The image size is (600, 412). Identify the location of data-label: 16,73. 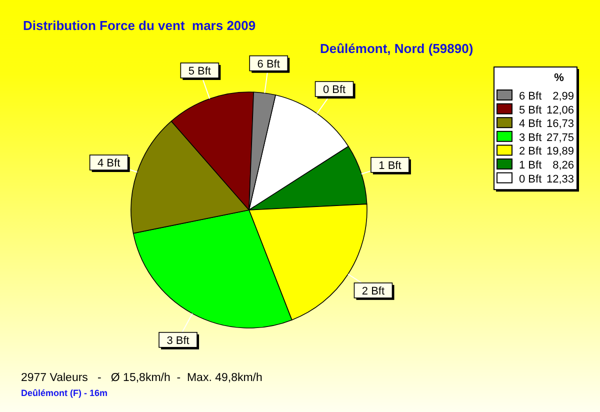
(560, 124).